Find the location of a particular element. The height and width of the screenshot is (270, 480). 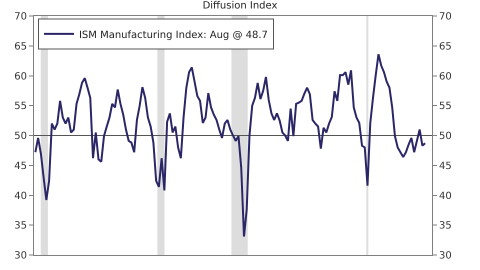

y-tick-label: 55 is located at coordinates (20, 106).